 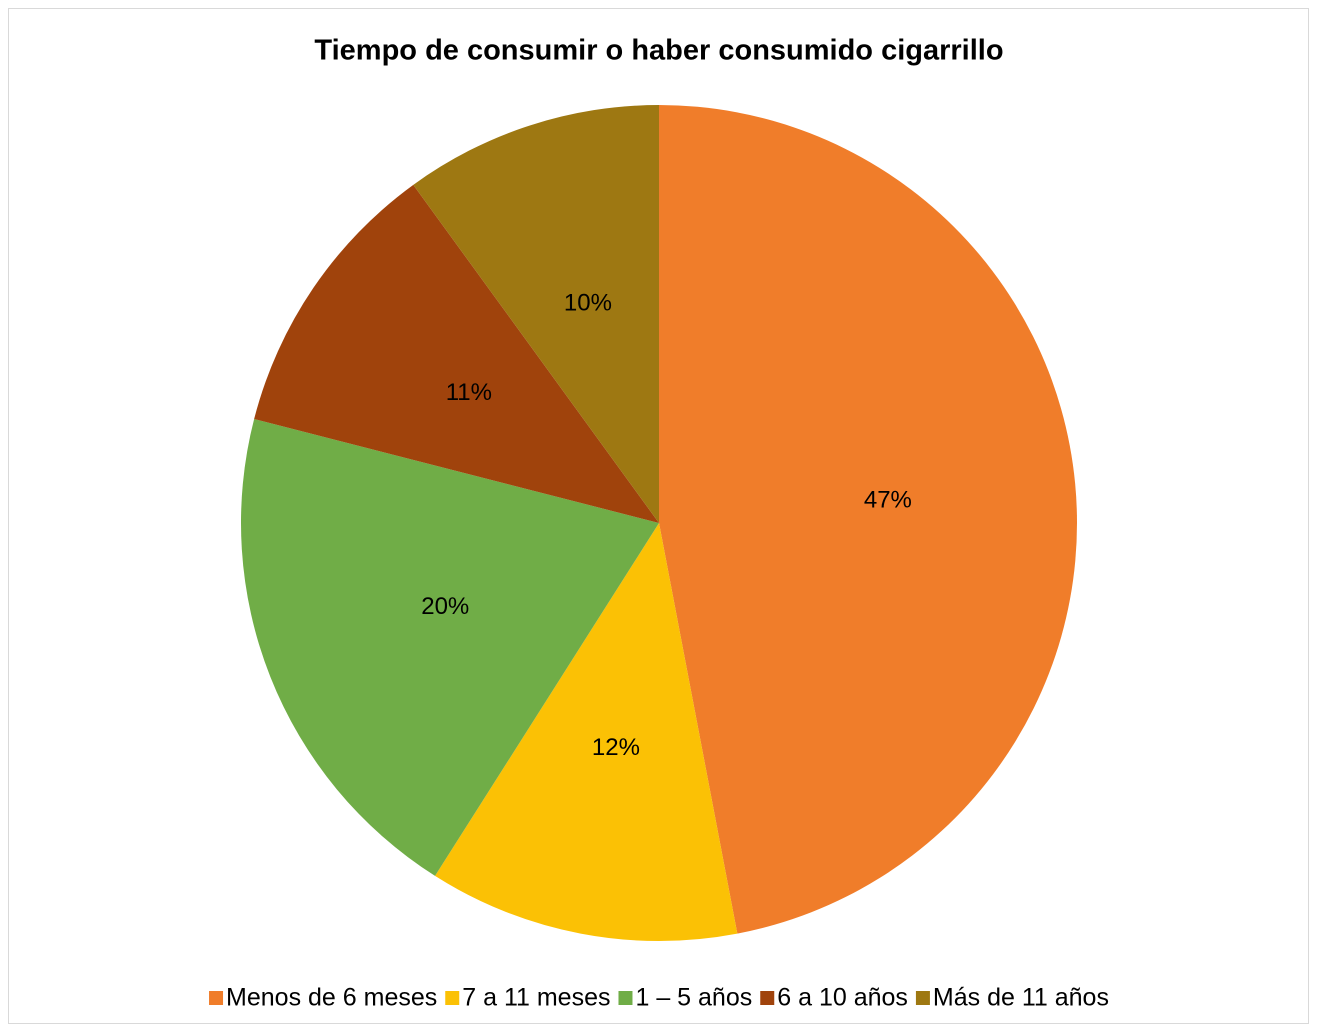 What do you see at coordinates (842, 998) in the screenshot?
I see `legend-label: 6 a 10 años` at bounding box center [842, 998].